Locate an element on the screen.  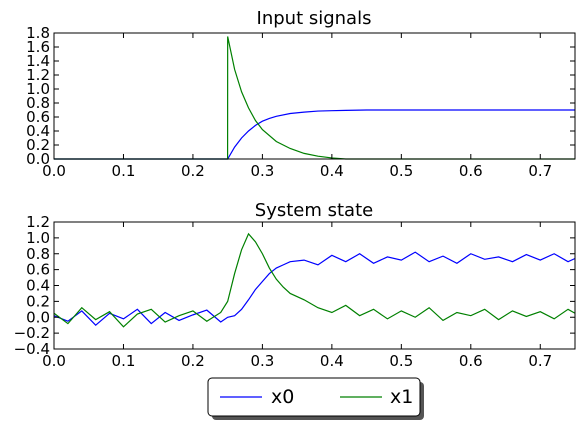
input-signals-xtick-label: 0.3 is located at coordinates (262, 171).